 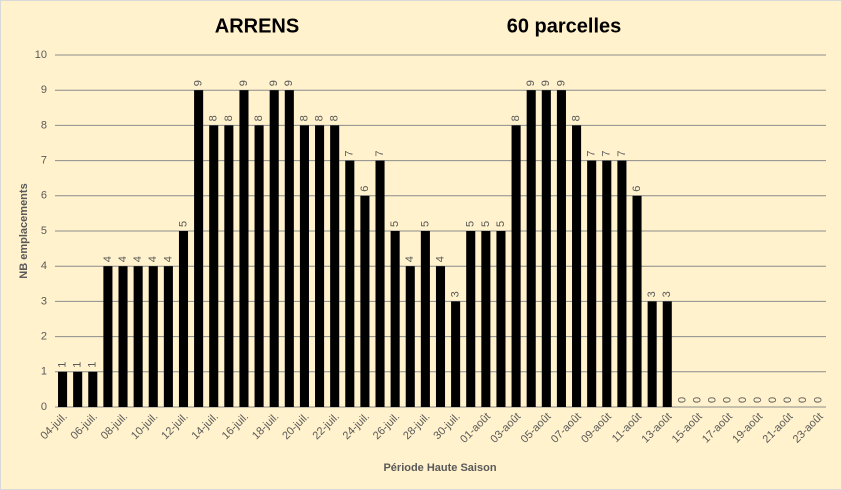 I want to click on y-tick-label: 0, so click(x=44, y=407).